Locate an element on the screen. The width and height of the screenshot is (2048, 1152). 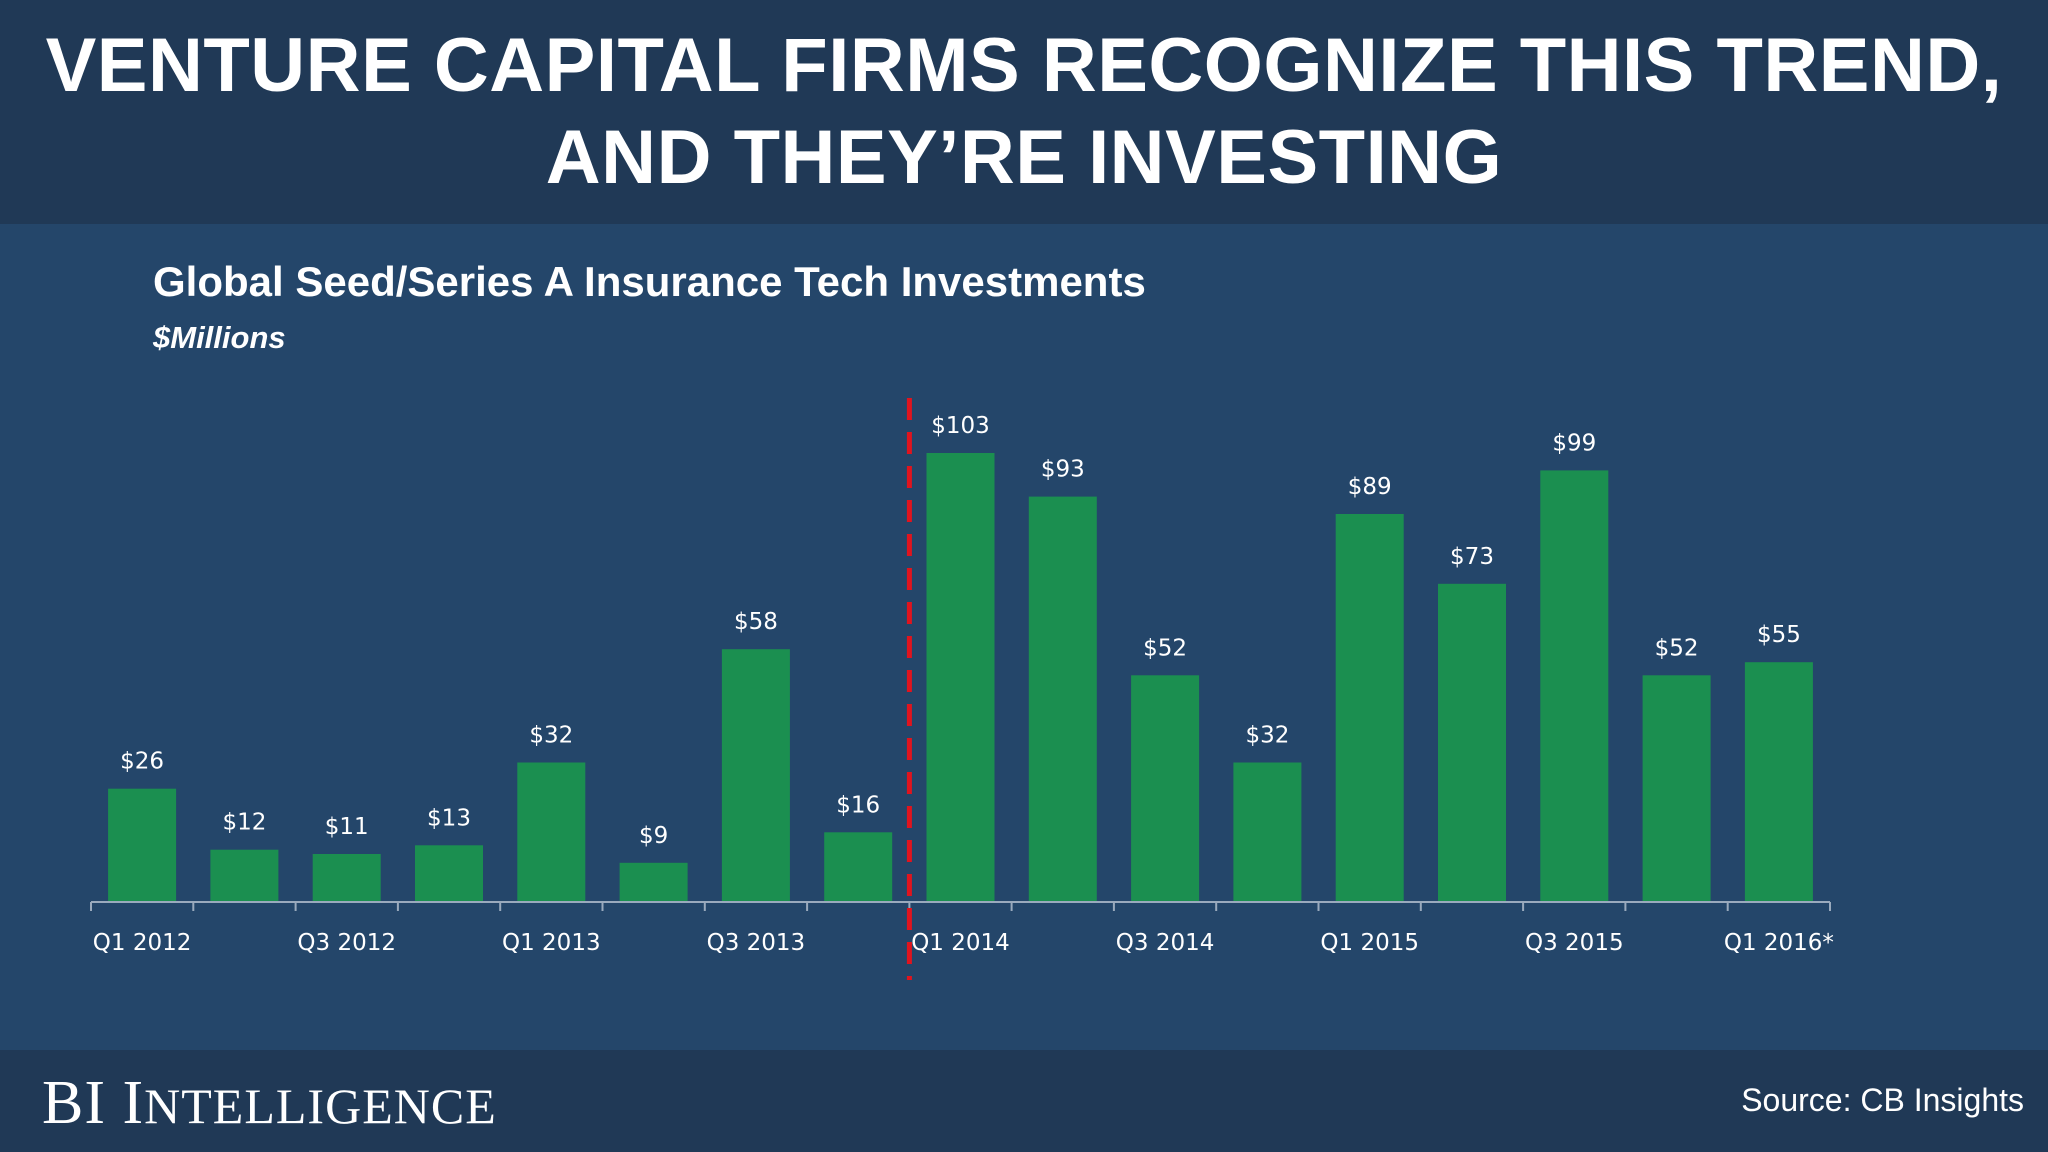
x-tick-label: Q1 2016* is located at coordinates (1779, 943).